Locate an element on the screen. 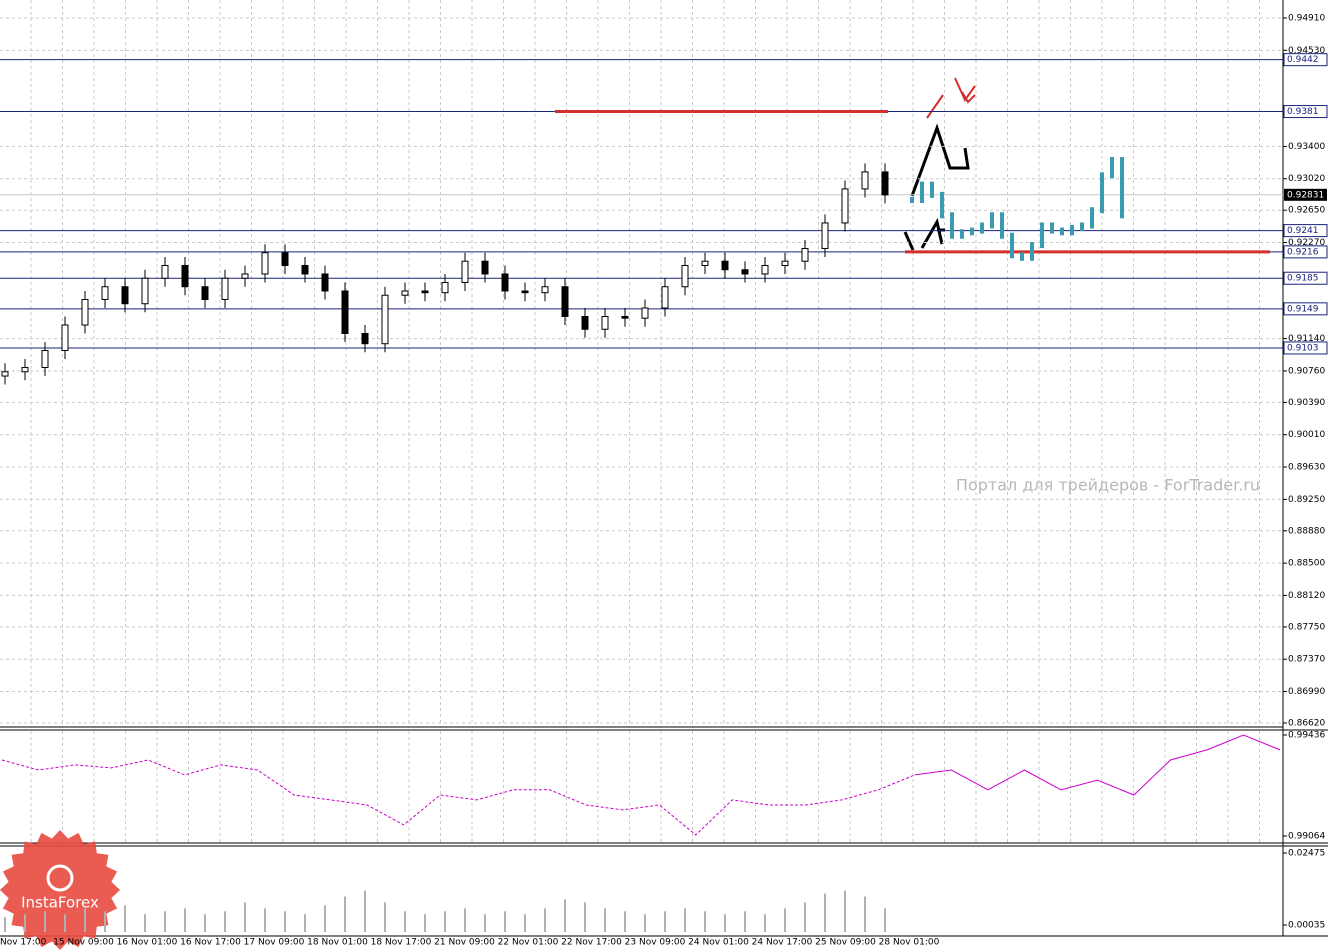 This screenshot has width=1328, height=950. y-tick-label: 0.93400 is located at coordinates (1306, 147).